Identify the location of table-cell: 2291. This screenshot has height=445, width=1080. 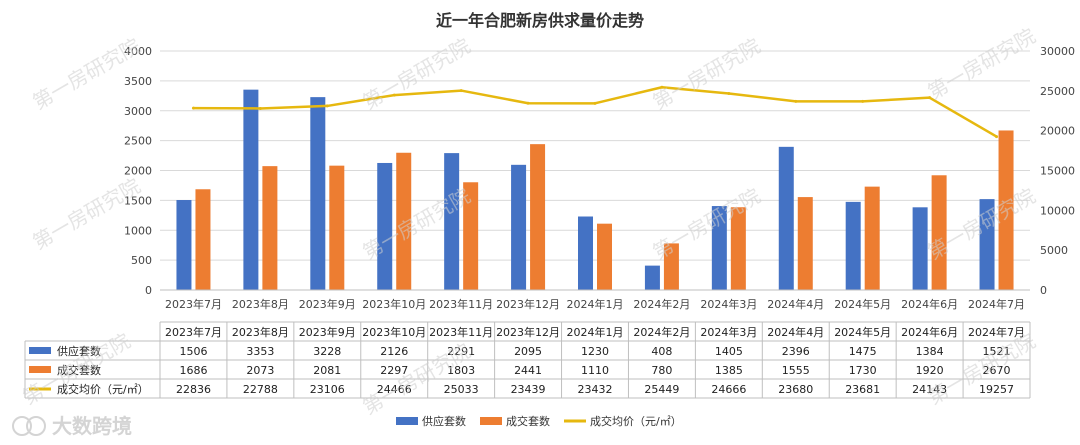
(461, 351).